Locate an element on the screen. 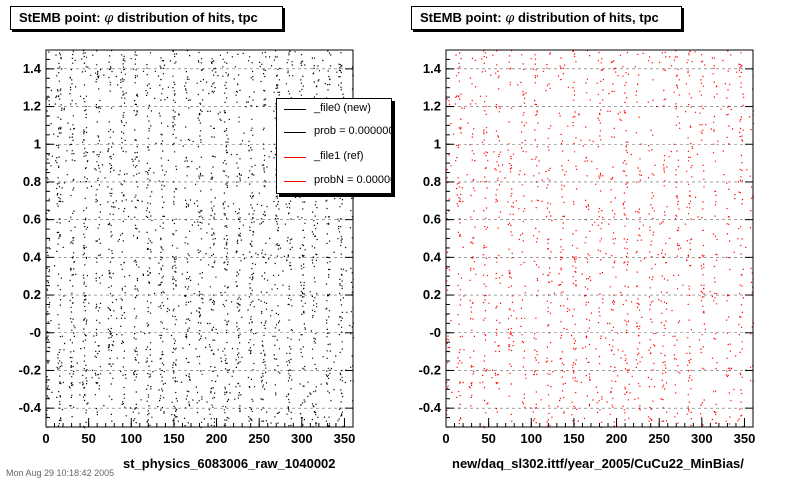 The height and width of the screenshot is (480, 800). legend-entry: prob = 0.000000 is located at coordinates (334, 132).